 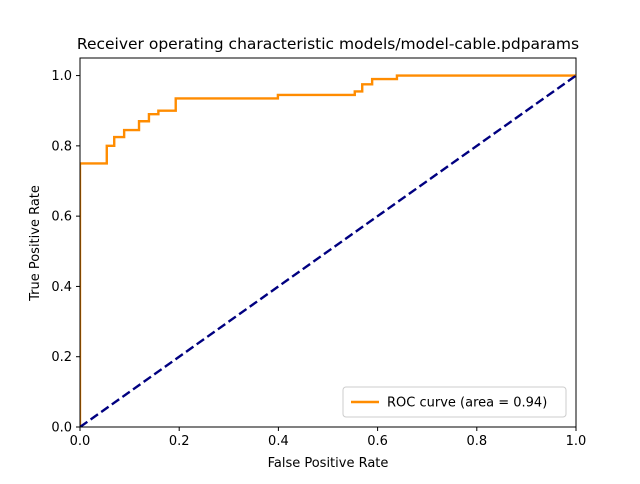 What do you see at coordinates (476, 441) in the screenshot?
I see `x-tick-label: 0.8` at bounding box center [476, 441].